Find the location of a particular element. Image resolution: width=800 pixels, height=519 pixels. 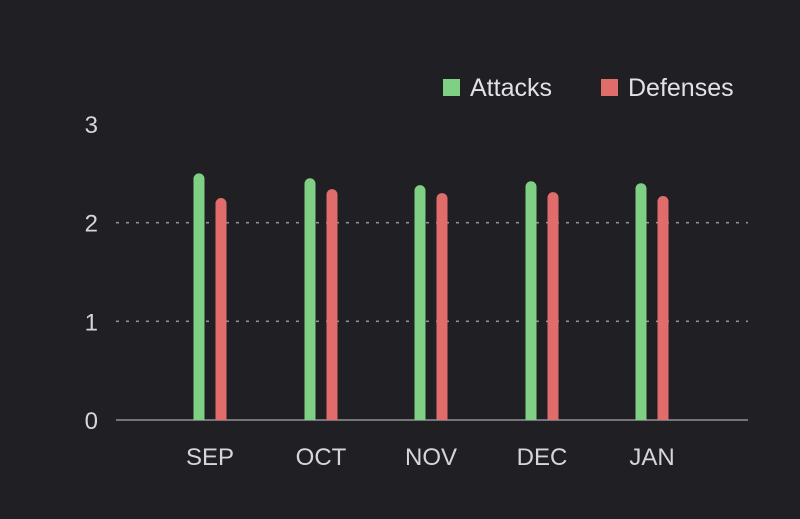

bar-attacks-dec is located at coordinates (531, 300).